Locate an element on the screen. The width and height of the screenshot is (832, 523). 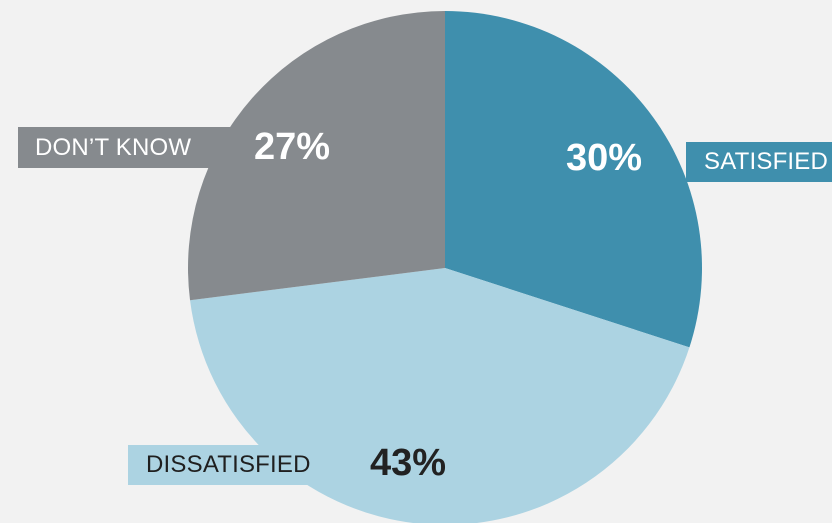
slice-name-dont-know: DON’T KNOW is located at coordinates (113, 147).